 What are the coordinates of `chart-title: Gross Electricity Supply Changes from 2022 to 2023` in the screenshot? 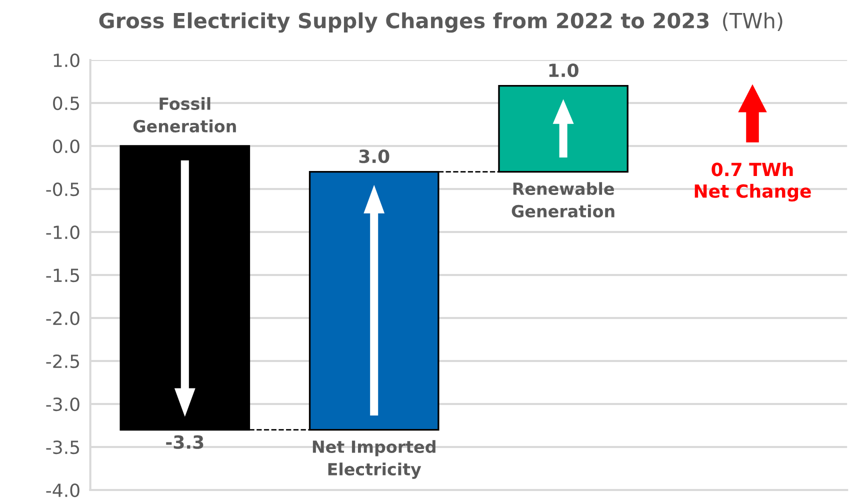 It's located at (404, 22).